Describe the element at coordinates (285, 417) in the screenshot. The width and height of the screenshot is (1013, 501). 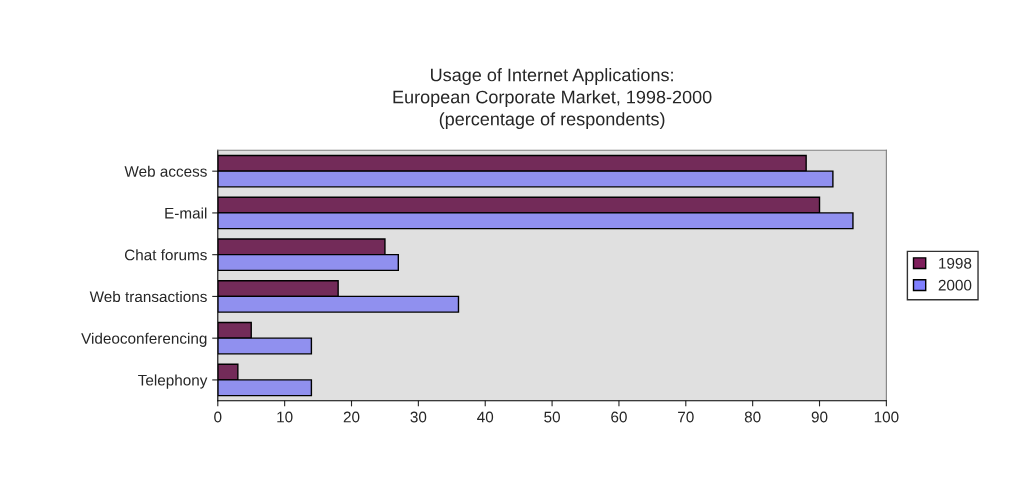
I see `x-tick-label: 10` at that location.